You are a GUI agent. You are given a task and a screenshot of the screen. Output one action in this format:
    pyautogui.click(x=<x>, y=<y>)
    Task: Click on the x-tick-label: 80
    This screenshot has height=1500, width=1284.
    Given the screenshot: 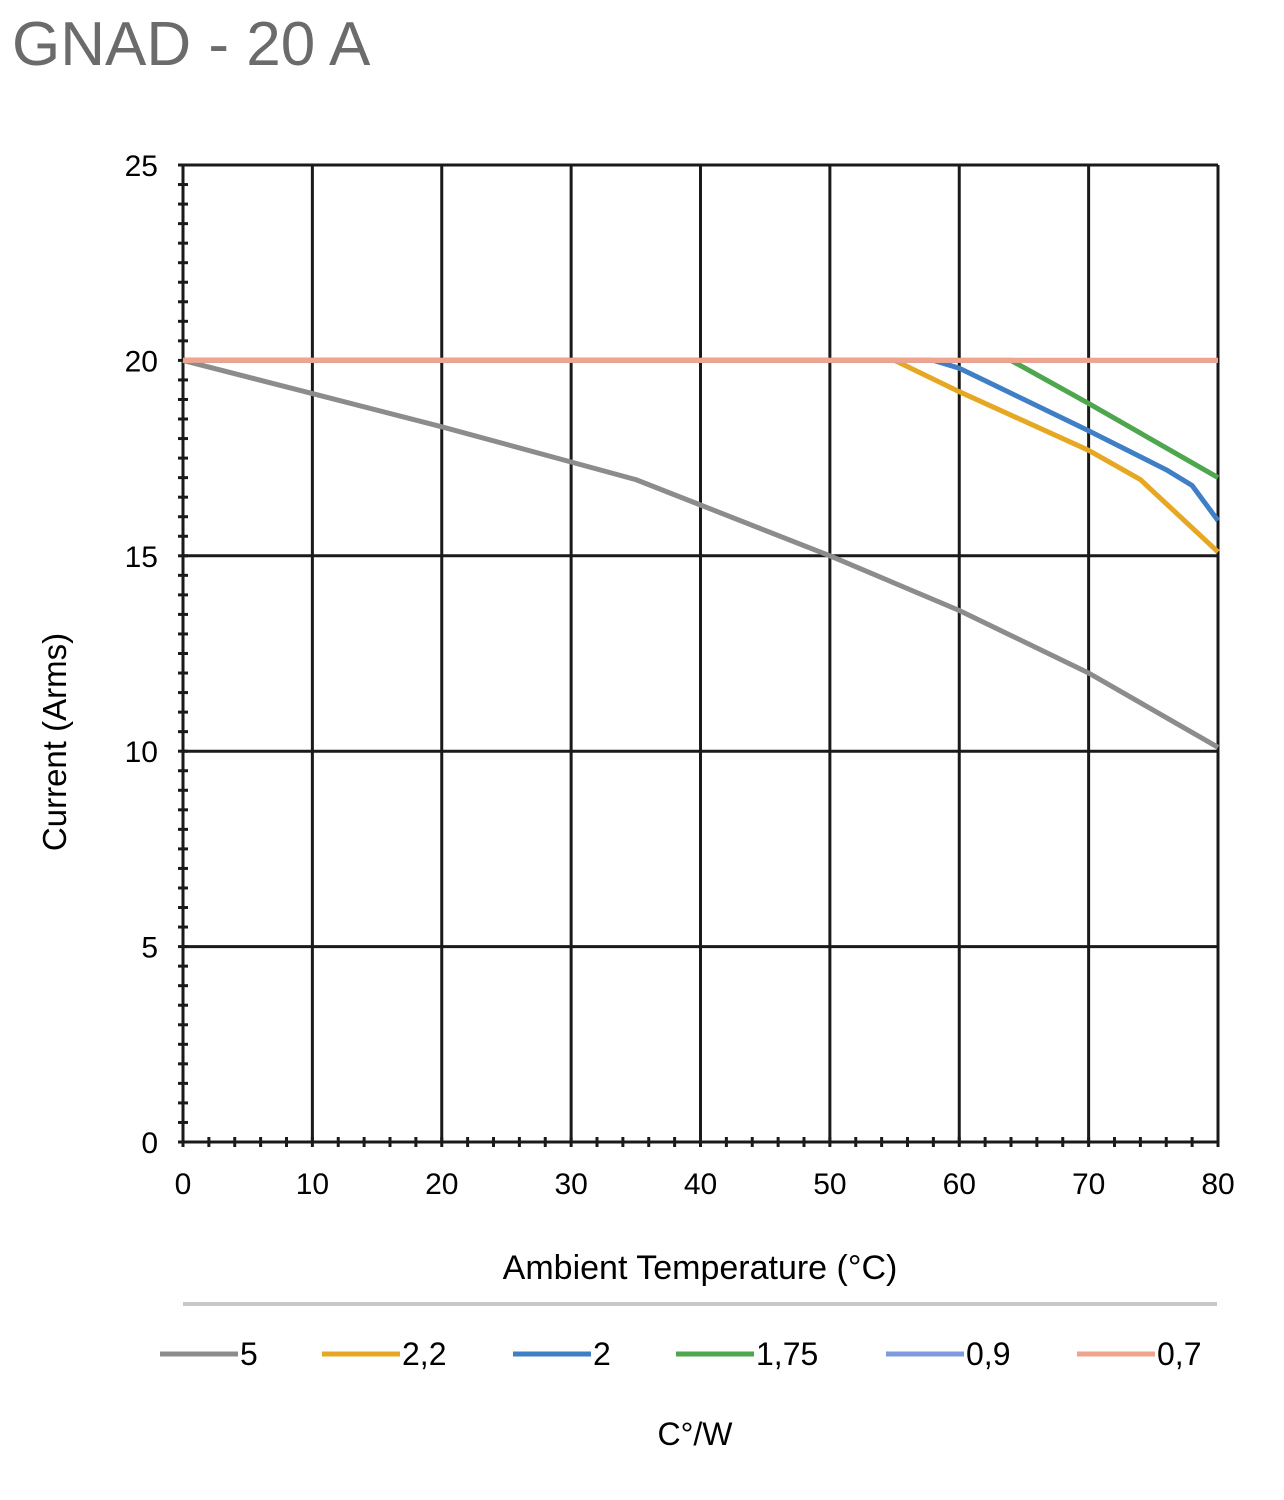 What is the action you would take?
    pyautogui.click(x=1217, y=1184)
    